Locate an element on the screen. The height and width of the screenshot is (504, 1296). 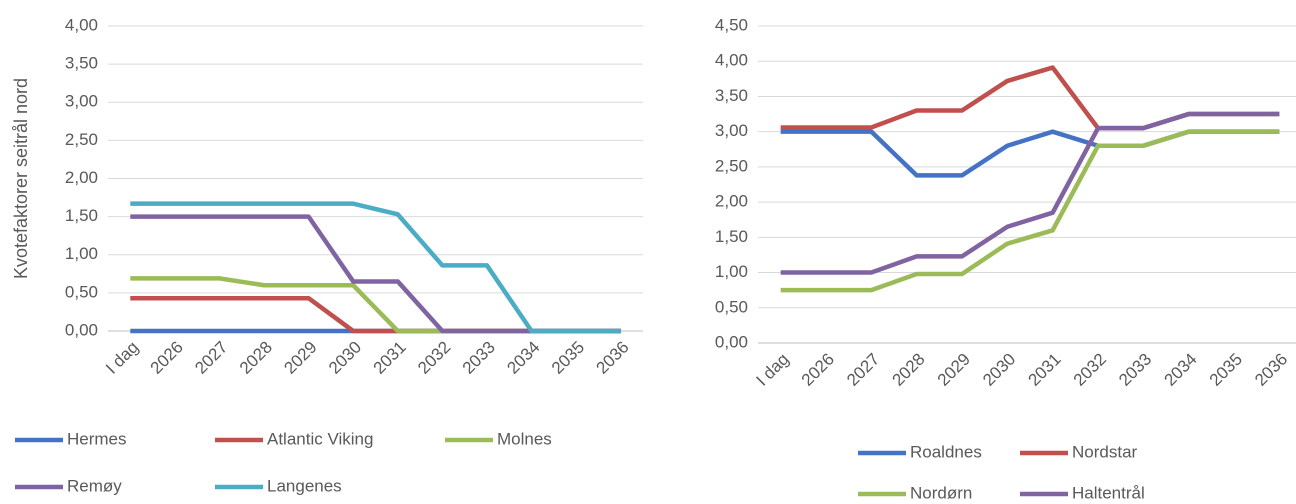
legend-label: Nordørn is located at coordinates (941, 492).